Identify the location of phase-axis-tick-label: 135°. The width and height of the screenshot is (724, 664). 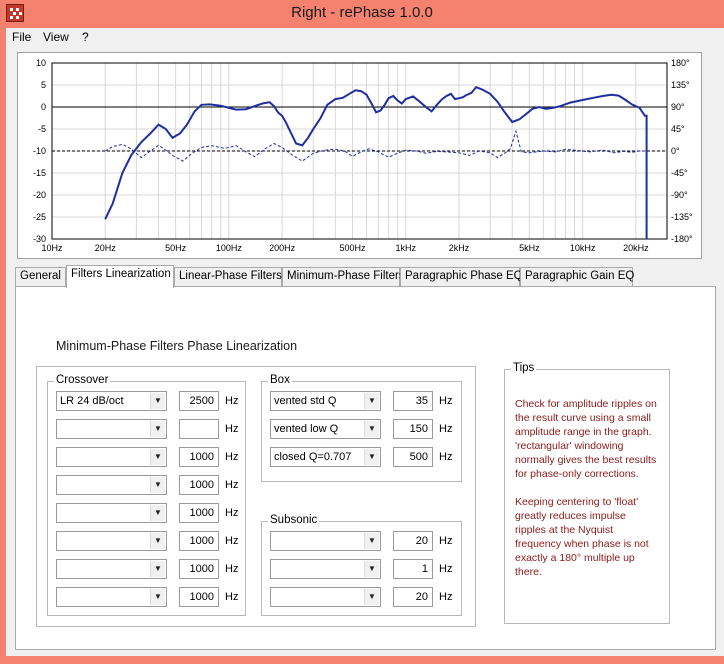
(680, 85).